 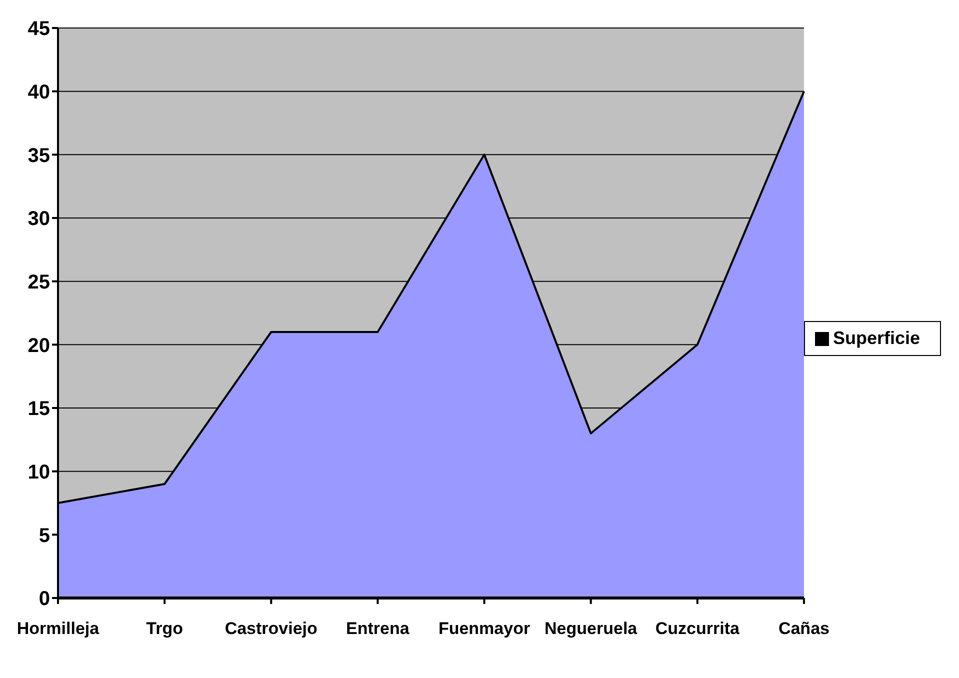 I want to click on y-tick-label: 30, so click(x=39, y=219).